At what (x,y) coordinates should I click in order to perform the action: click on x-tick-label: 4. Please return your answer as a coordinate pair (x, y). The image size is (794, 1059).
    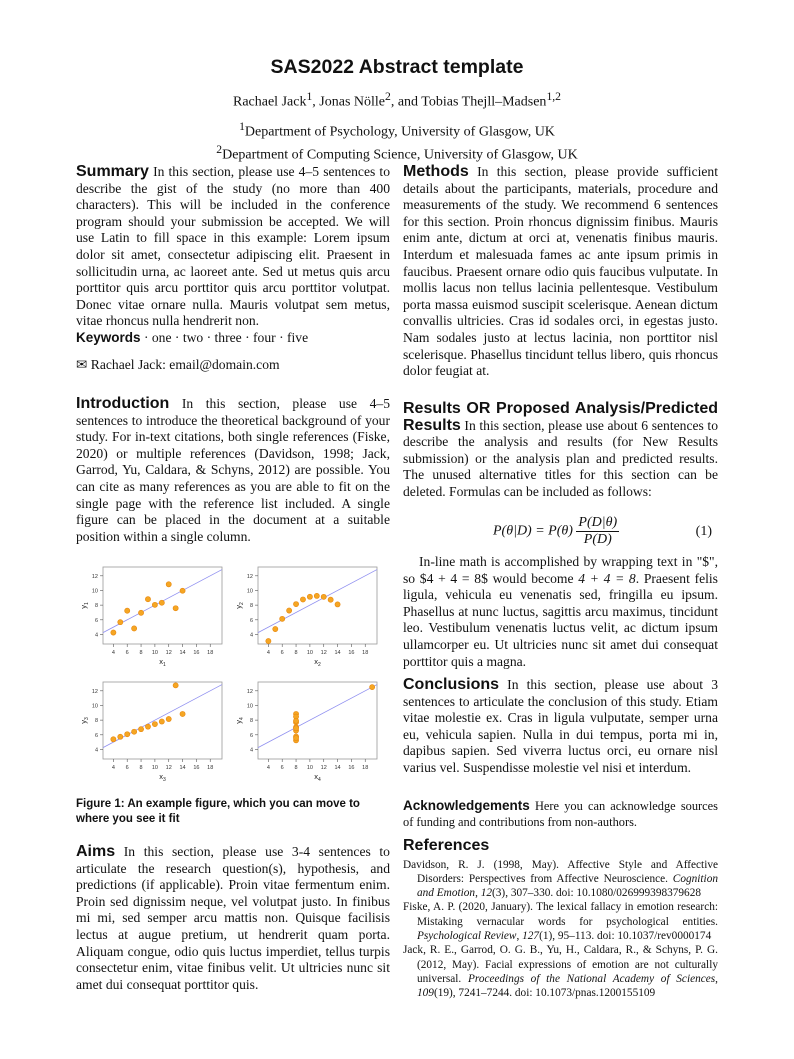
    Looking at the image, I should click on (113, 768).